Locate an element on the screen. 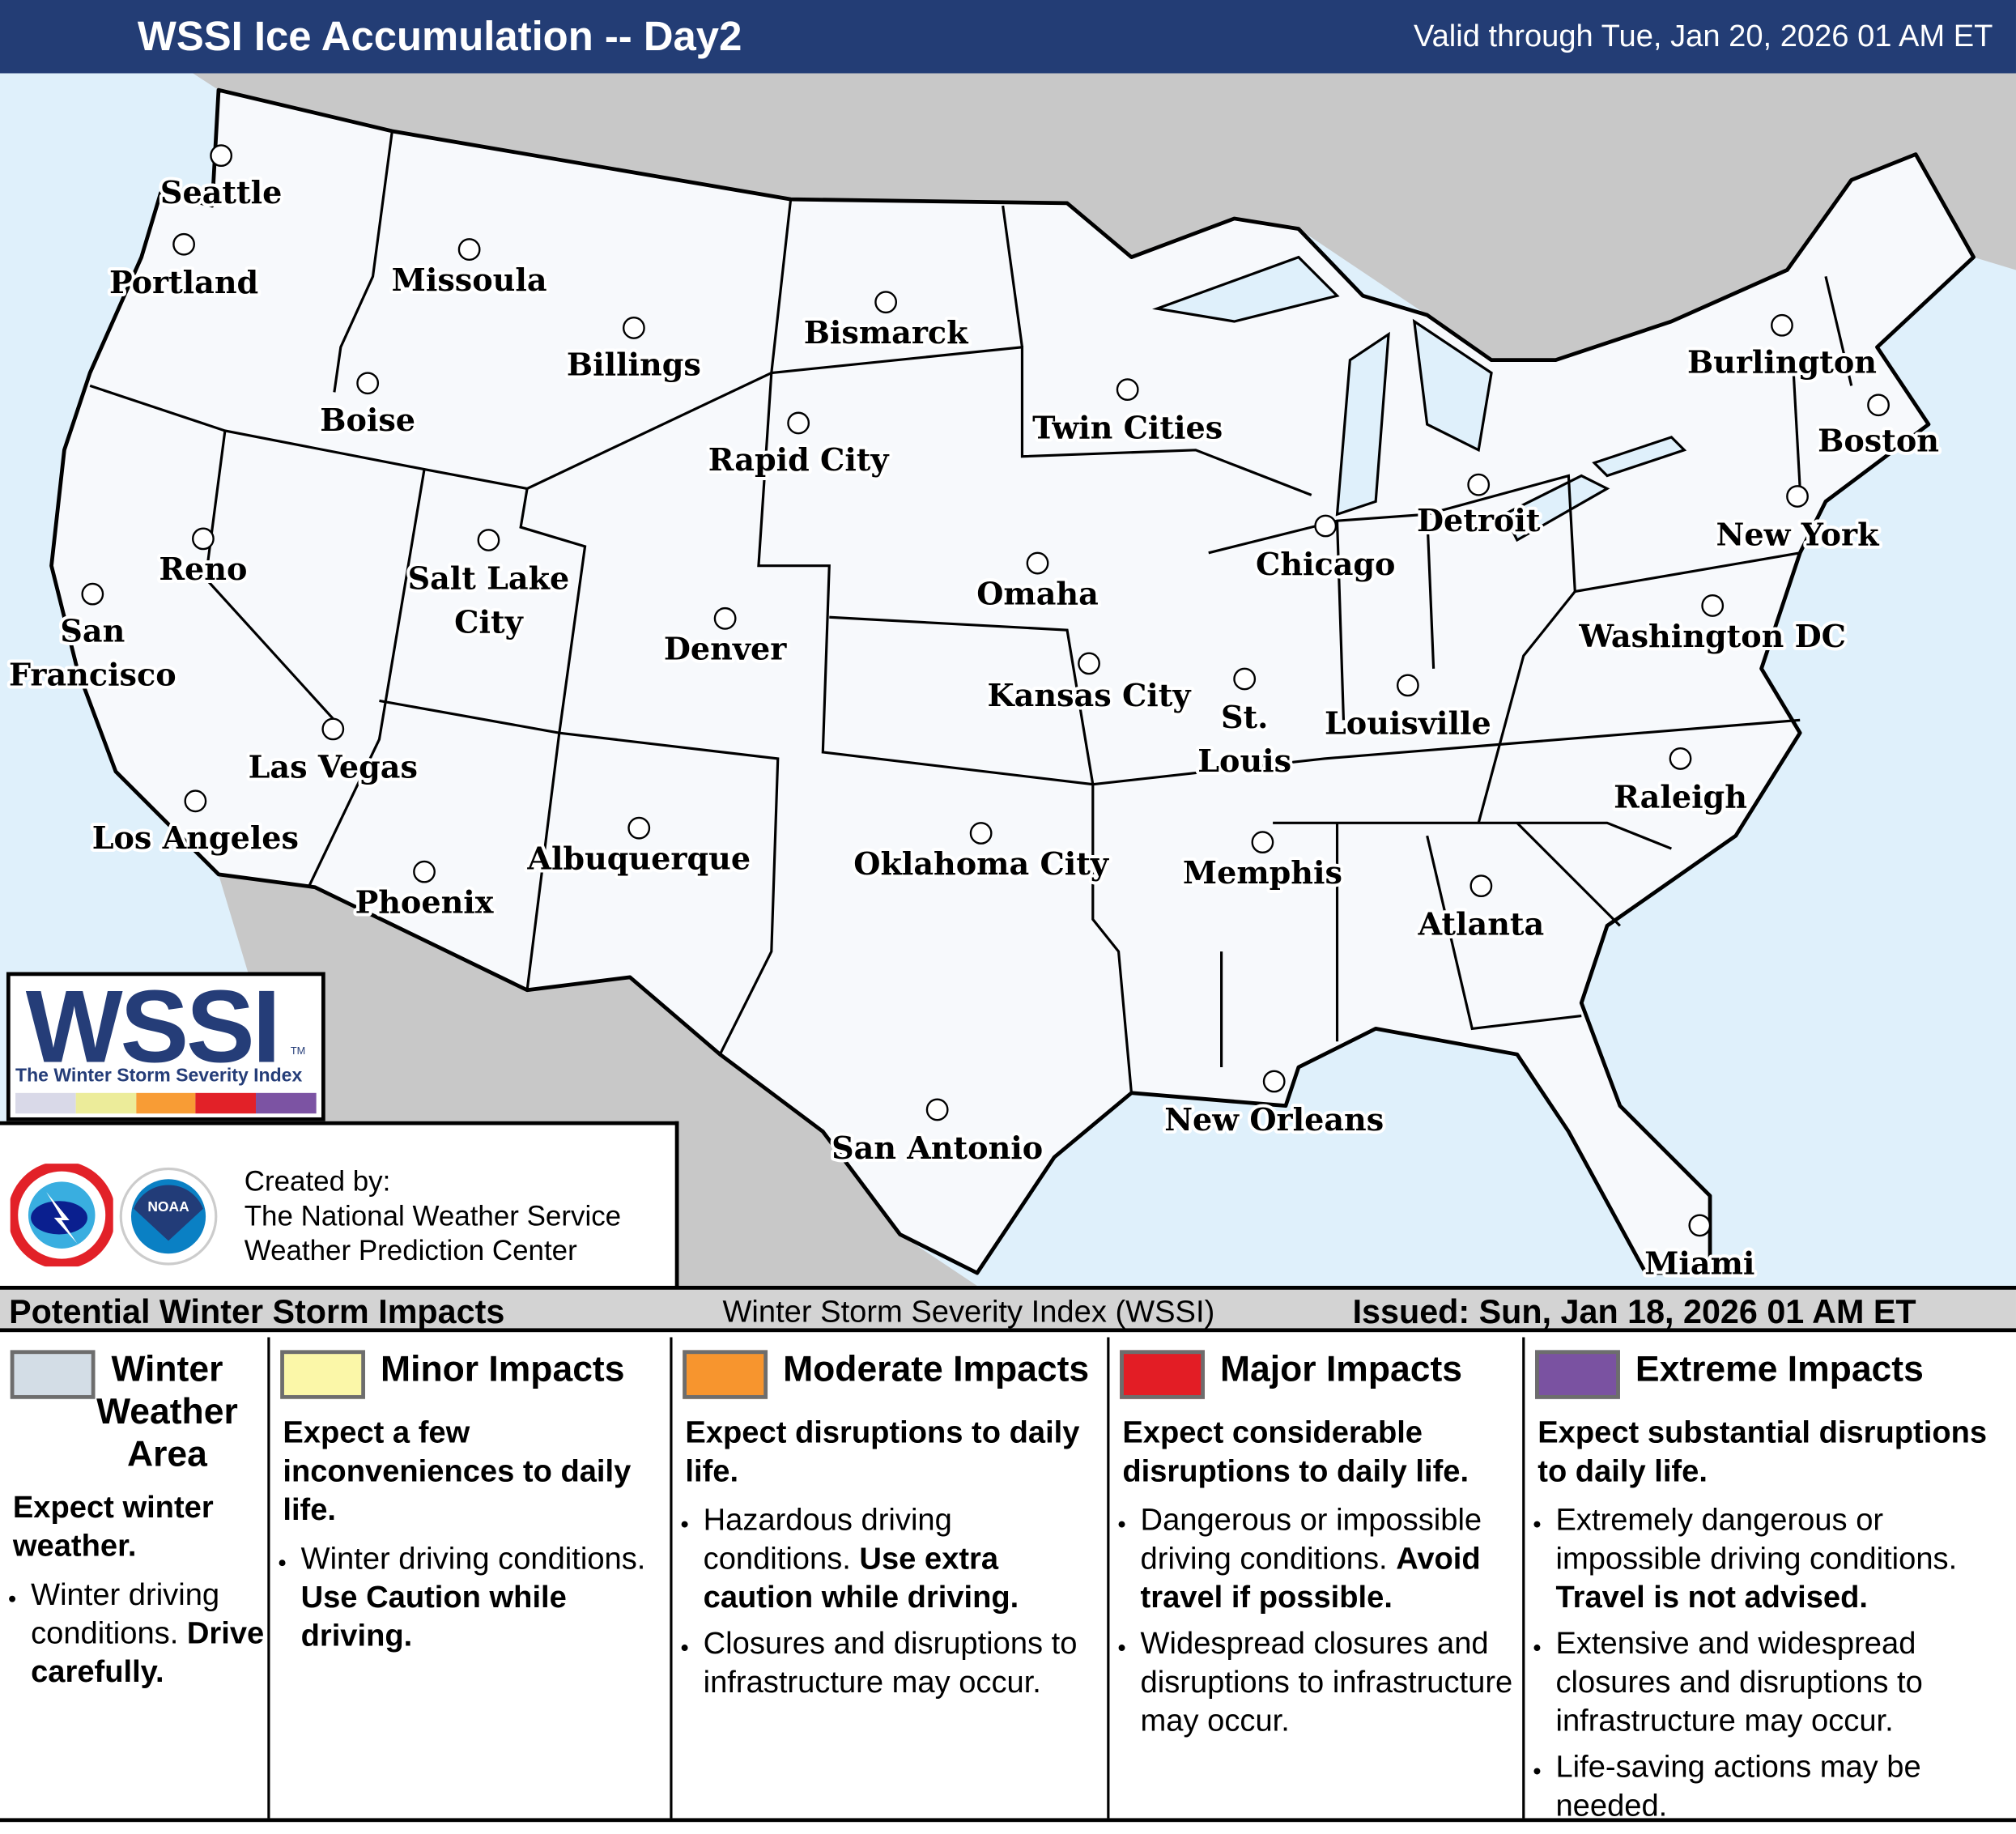 The height and width of the screenshot is (1834, 2016). category-name: Minor Impacts is located at coordinates (503, 1369).